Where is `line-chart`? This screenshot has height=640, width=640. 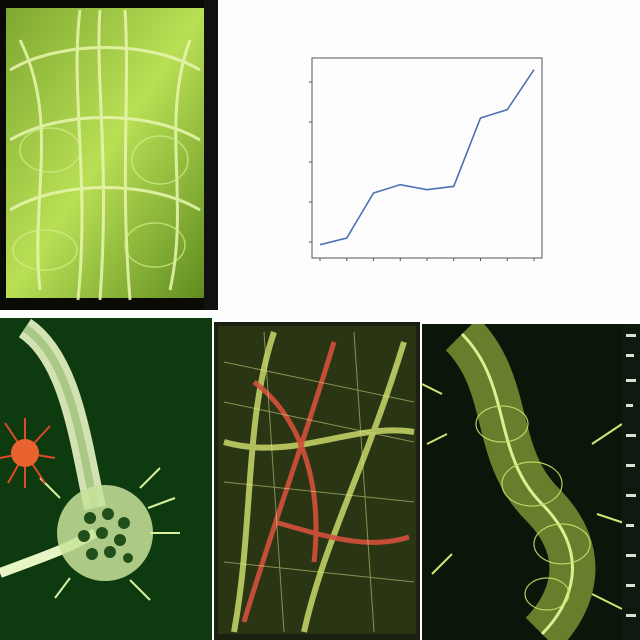
line-chart is located at coordinates (426, 159).